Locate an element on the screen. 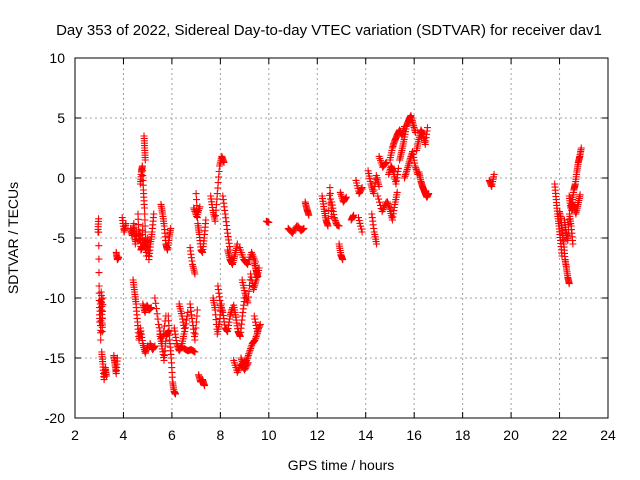  y-tick-label: -10 is located at coordinates (55, 298).